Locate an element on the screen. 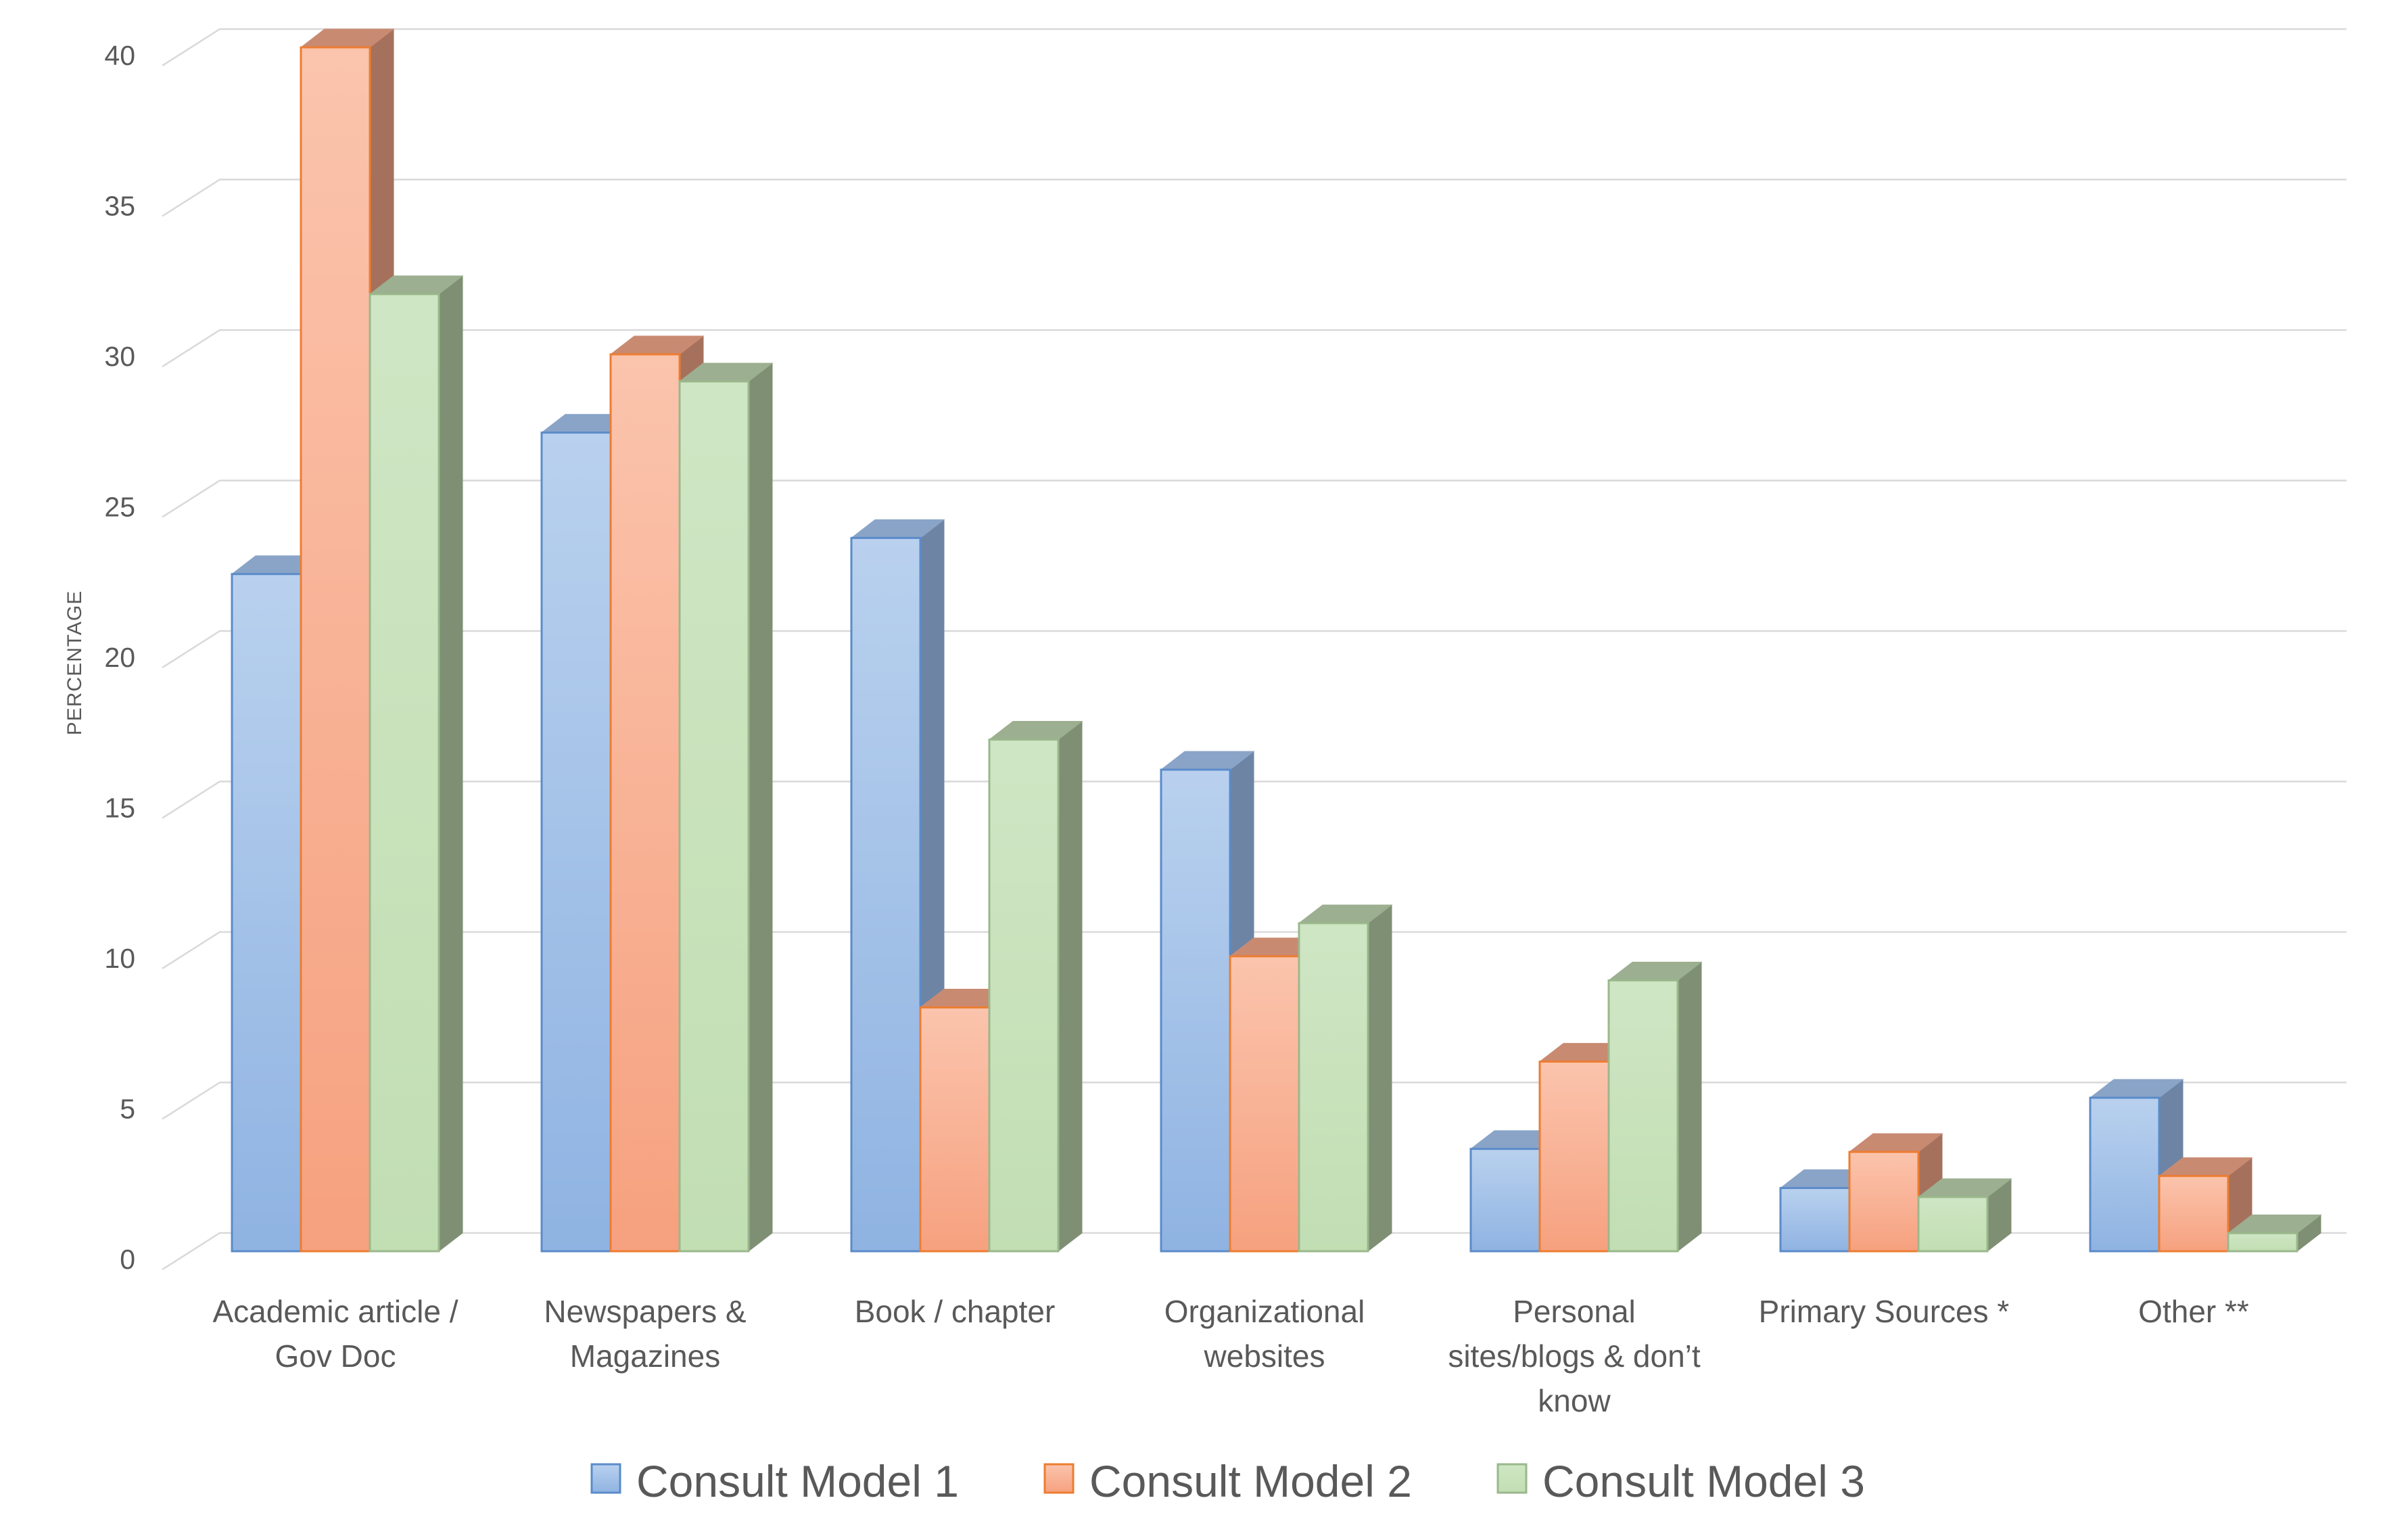  y-tick-label: 20 is located at coordinates (119, 657).